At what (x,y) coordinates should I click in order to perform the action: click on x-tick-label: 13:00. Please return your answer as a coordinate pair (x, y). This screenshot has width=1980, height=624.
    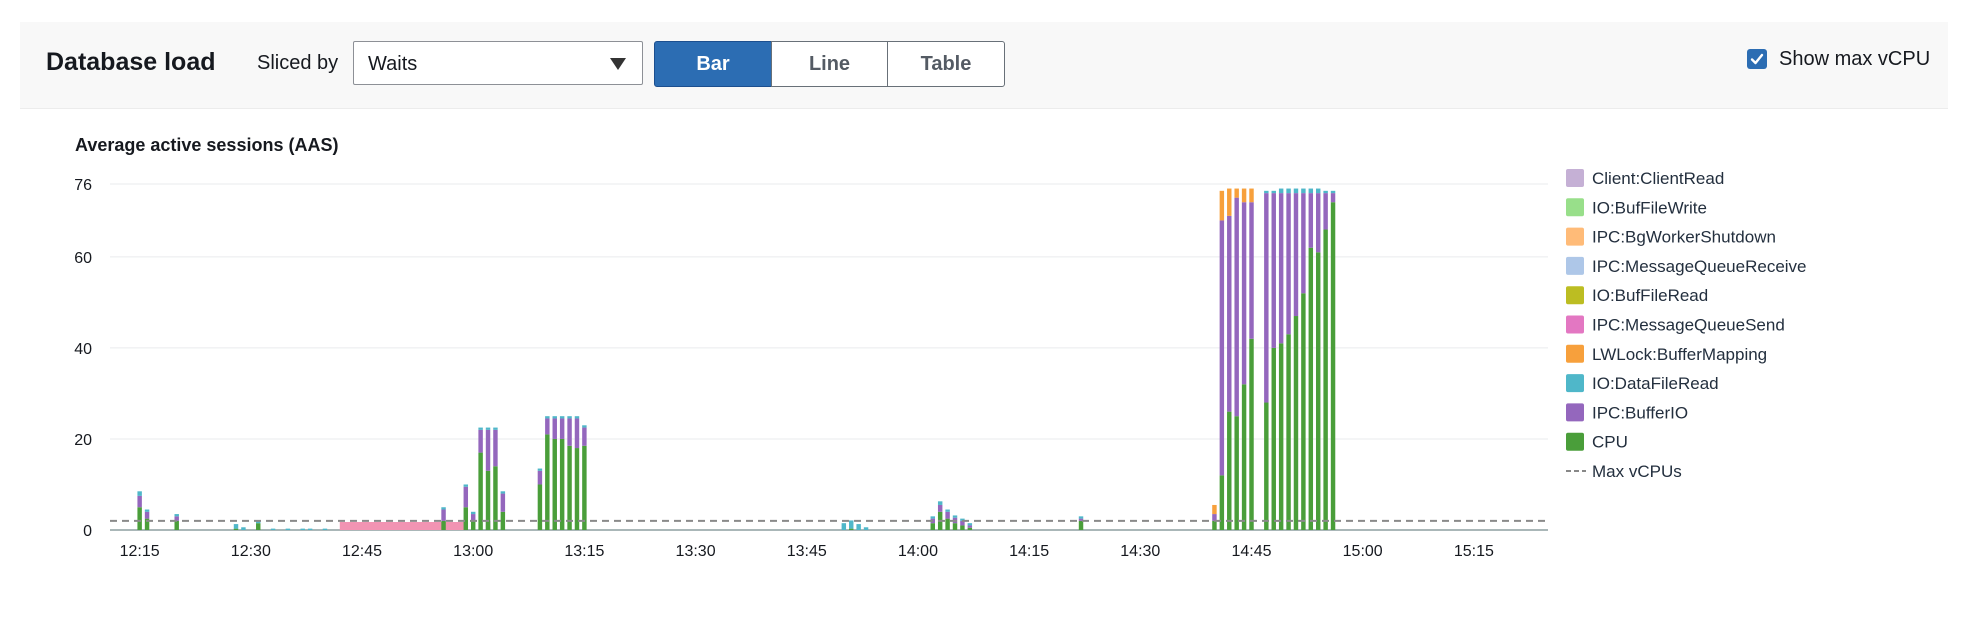
    Looking at the image, I should click on (473, 551).